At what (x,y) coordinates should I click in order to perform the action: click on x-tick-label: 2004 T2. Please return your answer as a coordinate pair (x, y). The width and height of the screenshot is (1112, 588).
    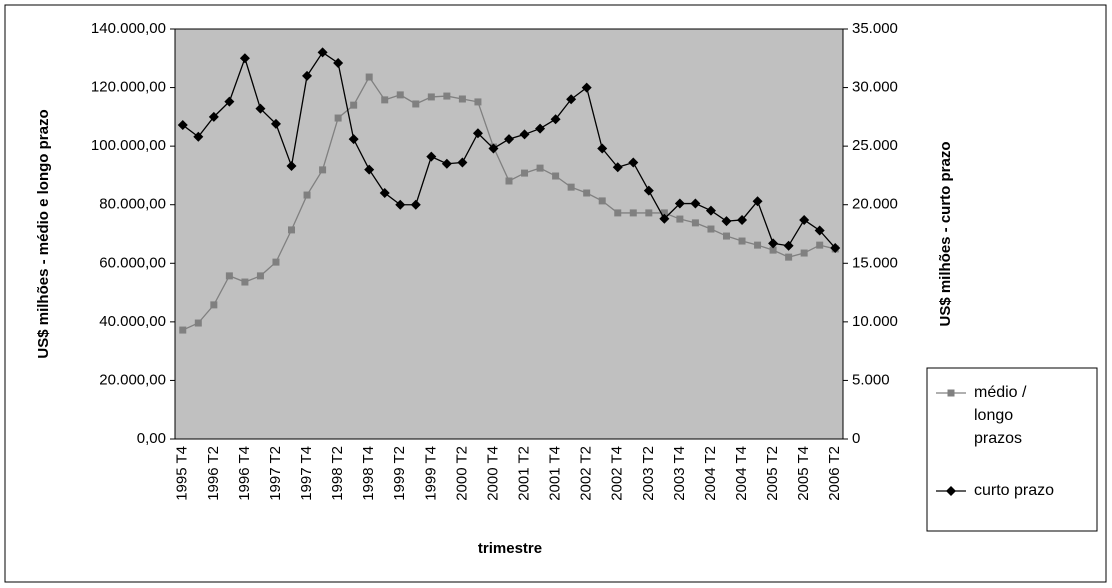
    Looking at the image, I should click on (710, 473).